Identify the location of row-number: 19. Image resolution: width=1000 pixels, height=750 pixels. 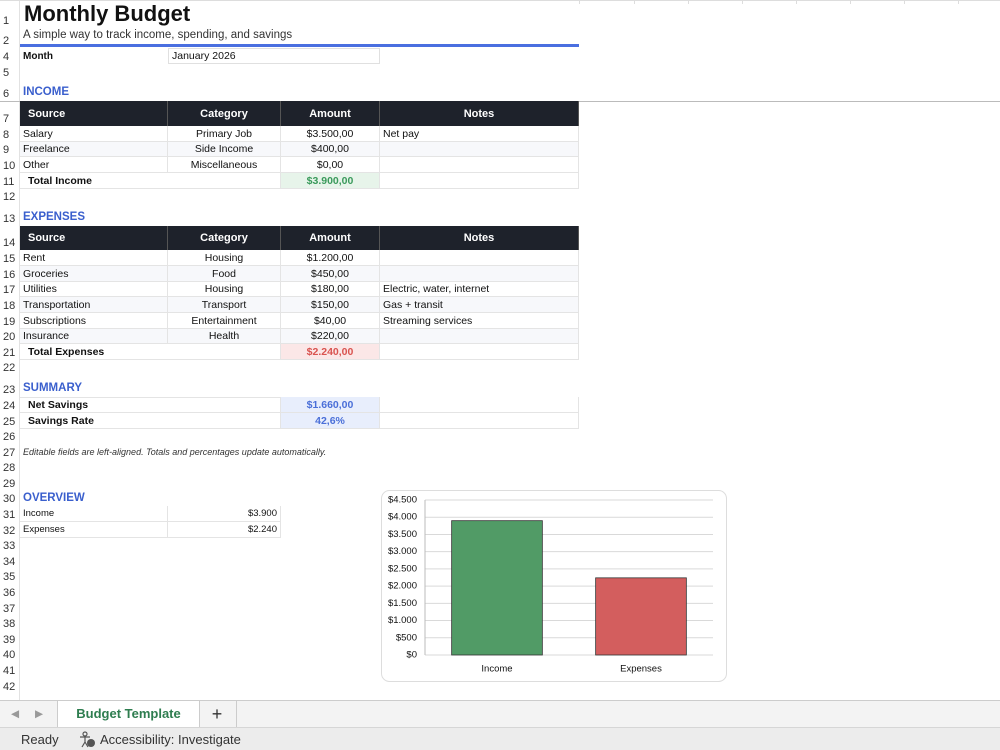
(9, 321).